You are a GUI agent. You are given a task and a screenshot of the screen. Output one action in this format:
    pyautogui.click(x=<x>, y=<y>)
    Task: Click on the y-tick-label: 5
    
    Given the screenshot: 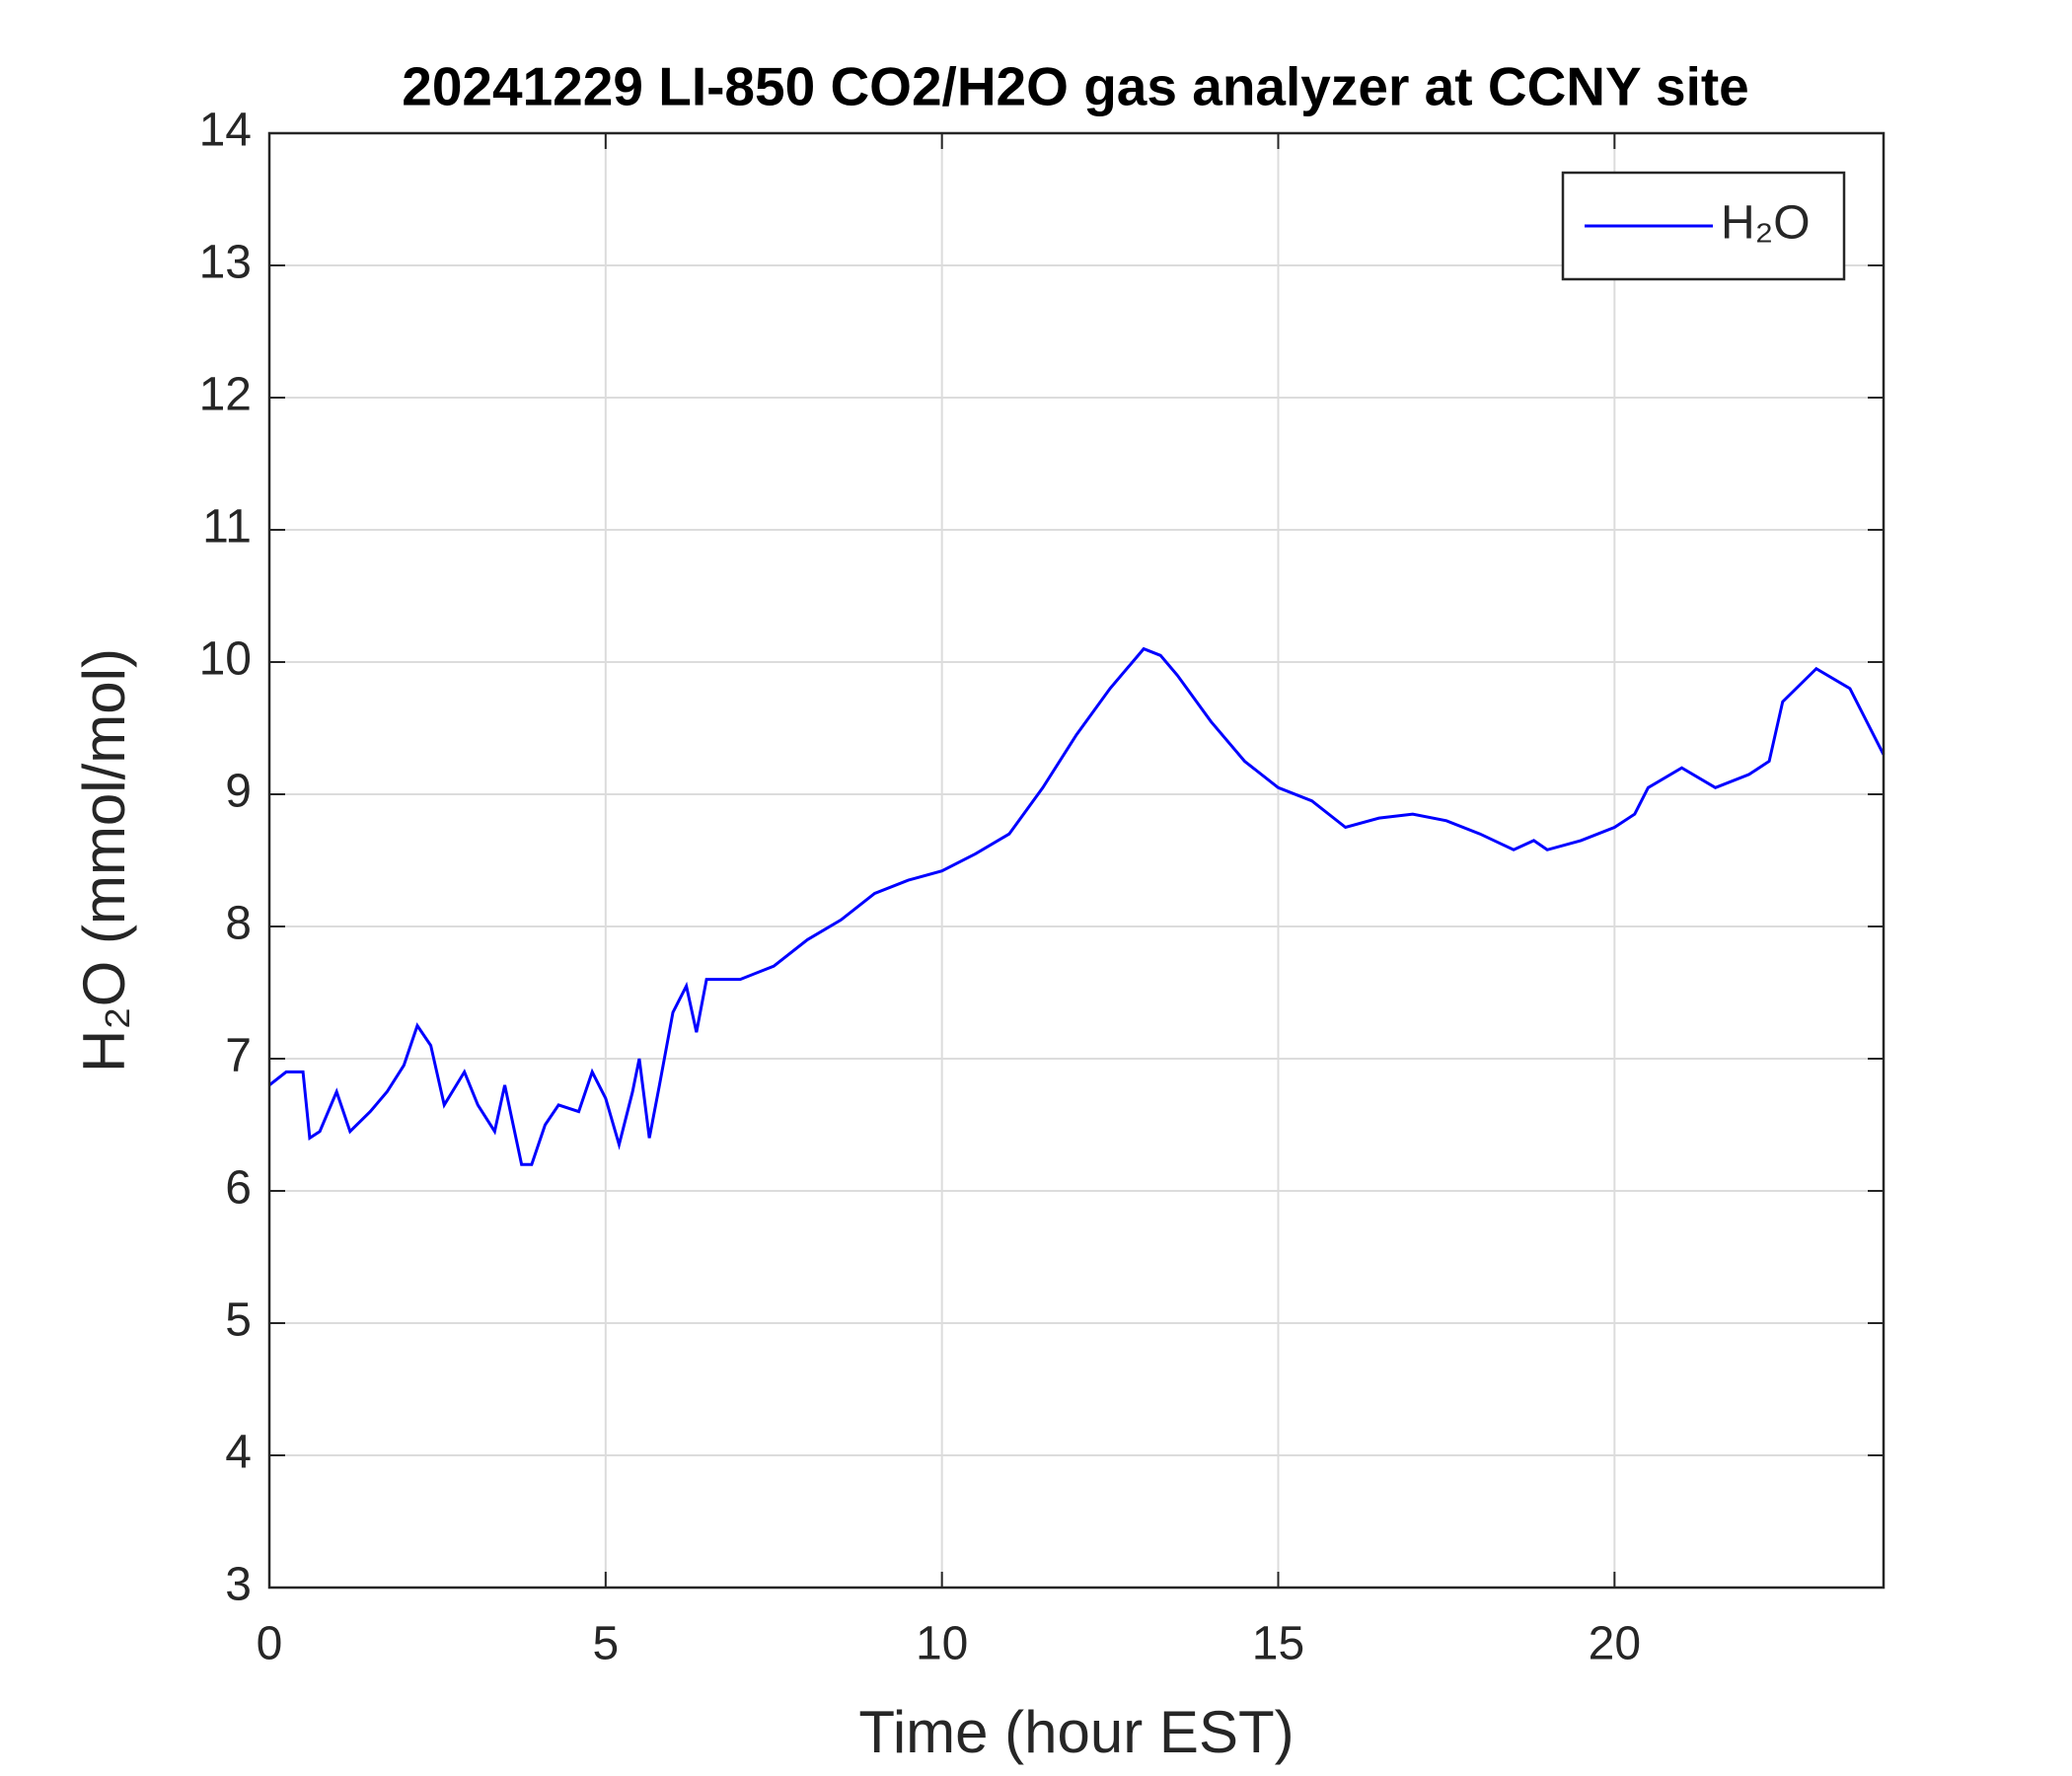 What is the action you would take?
    pyautogui.click(x=239, y=1321)
    